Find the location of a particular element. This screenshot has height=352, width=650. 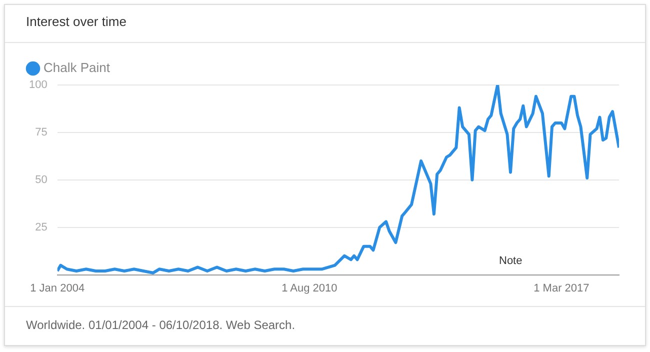

y-tick-label: 25 is located at coordinates (41, 227).